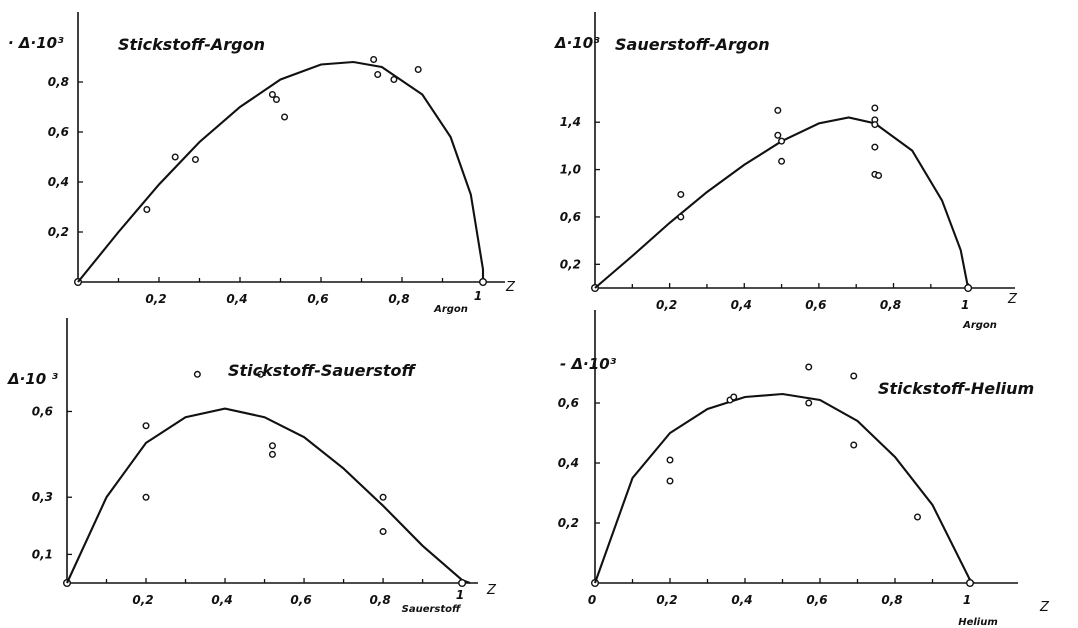 The image size is (1078, 628). I want to click on y-tick-label: 1,4, so click(570, 122).